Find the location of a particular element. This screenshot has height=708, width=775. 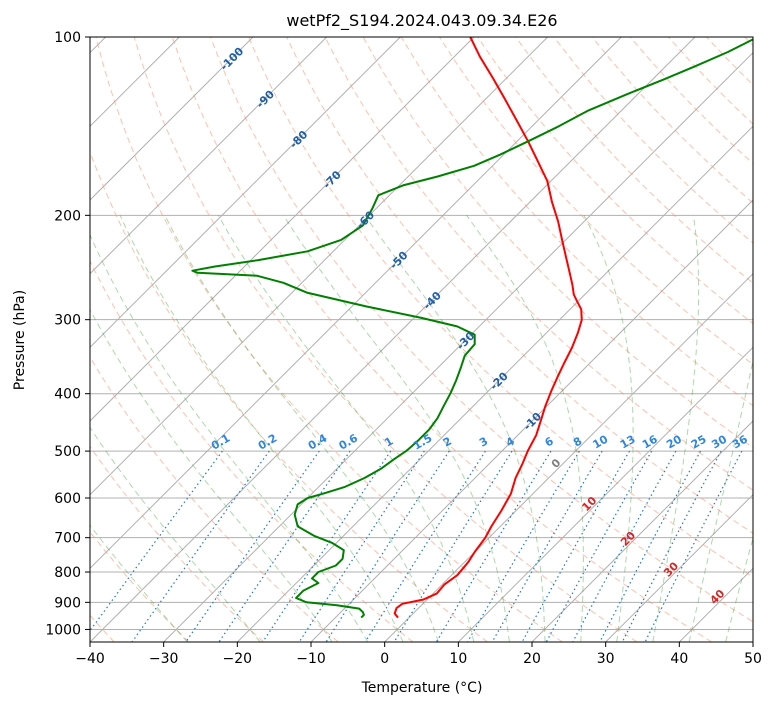

y-tick-label: 800 is located at coordinates (67, 573).